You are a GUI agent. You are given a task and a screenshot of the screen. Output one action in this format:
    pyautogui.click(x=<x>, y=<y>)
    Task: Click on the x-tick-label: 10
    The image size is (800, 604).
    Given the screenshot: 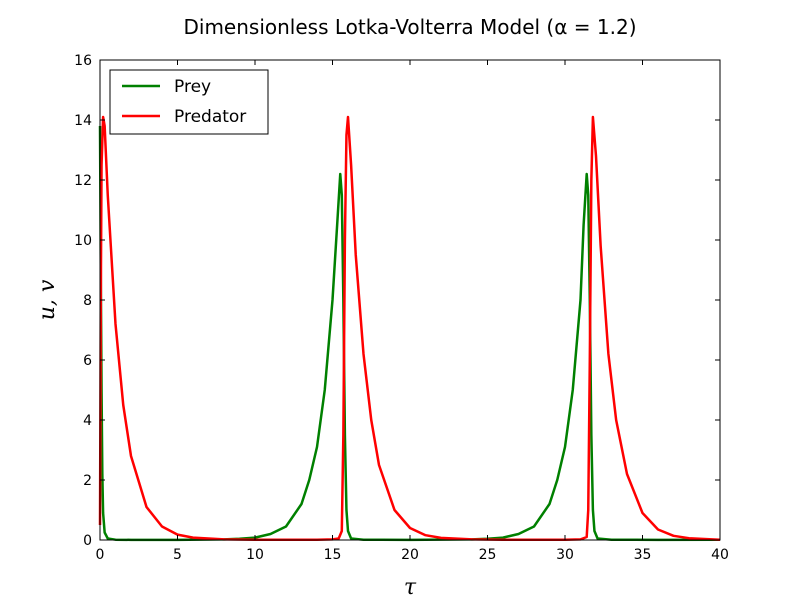 What is the action you would take?
    pyautogui.click(x=255, y=555)
    